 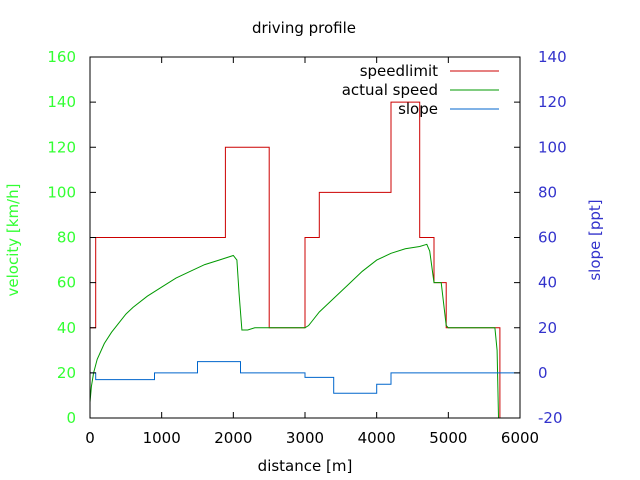 I want to click on left-tick-label: 20, so click(x=66, y=373).